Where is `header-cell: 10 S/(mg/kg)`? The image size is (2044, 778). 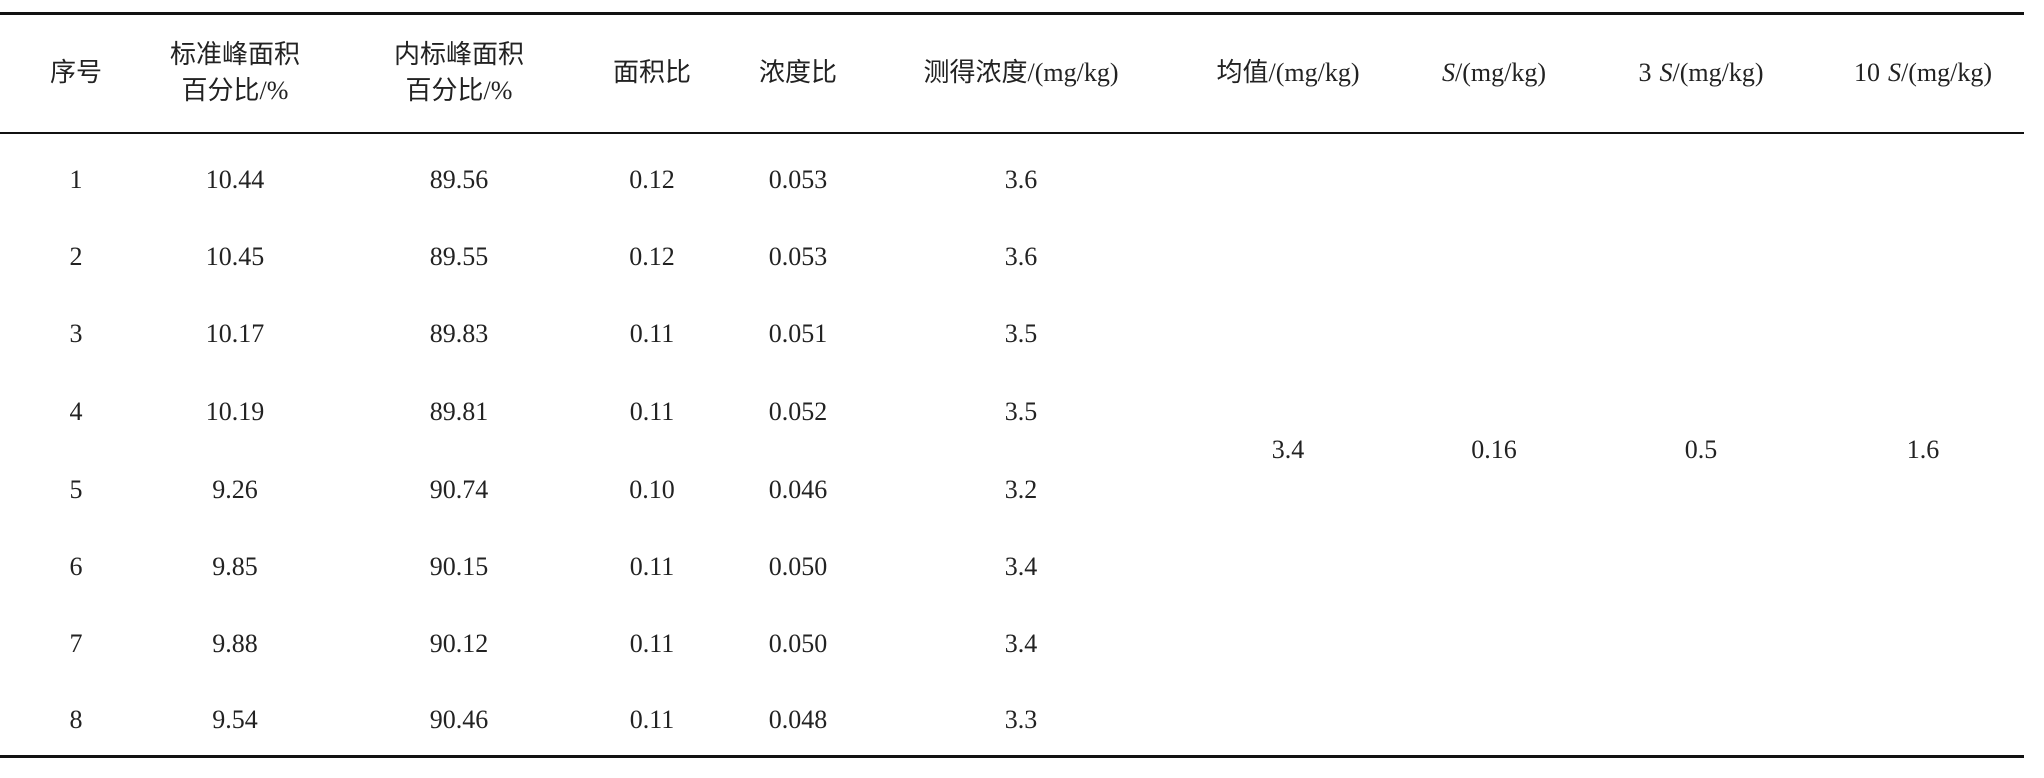
header-cell: 10 S/(mg/kg) is located at coordinates (1923, 73).